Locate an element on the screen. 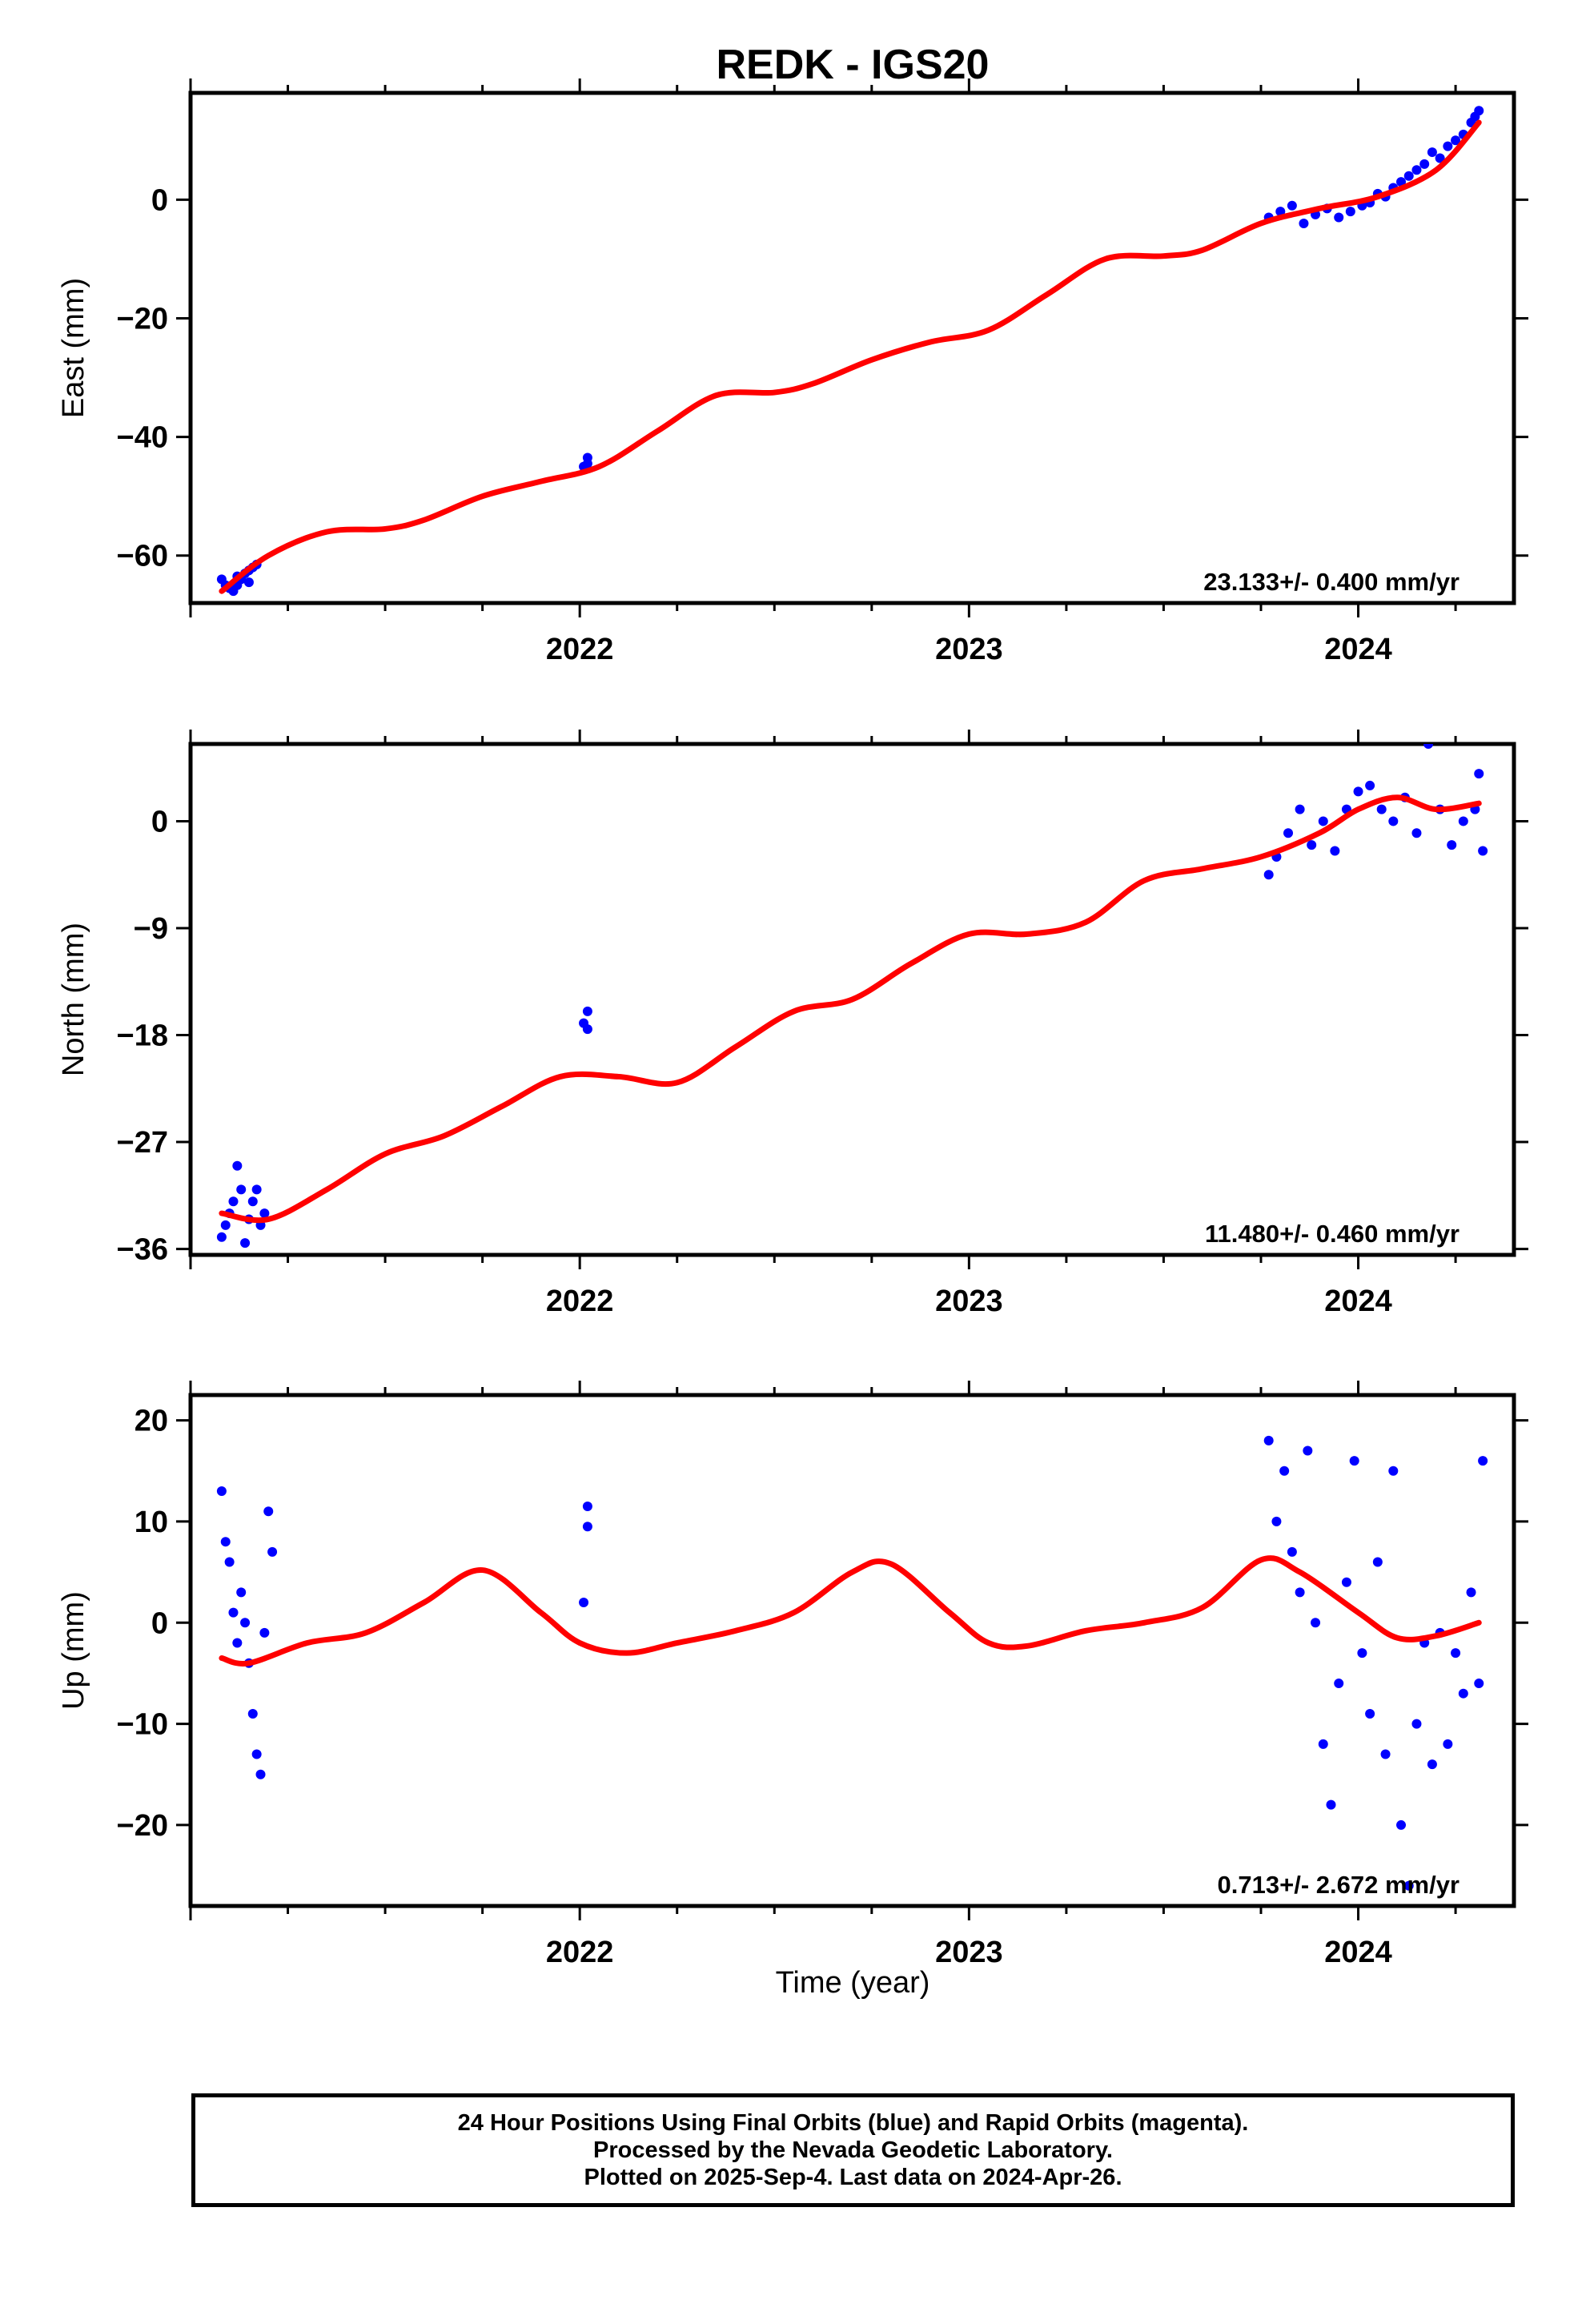 The image size is (1582, 2324). north-x-tick-label: 2022 is located at coordinates (580, 1301).